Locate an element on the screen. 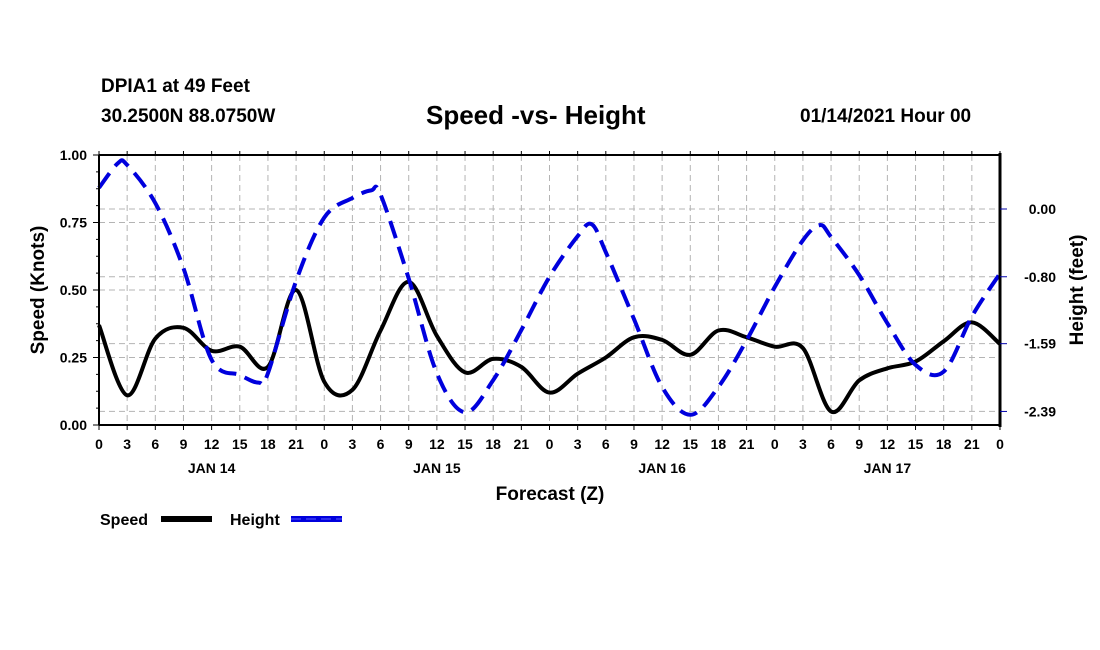 This screenshot has height=650, width=1100. station-label: DPIA1 at 49 Feet is located at coordinates (175, 86).